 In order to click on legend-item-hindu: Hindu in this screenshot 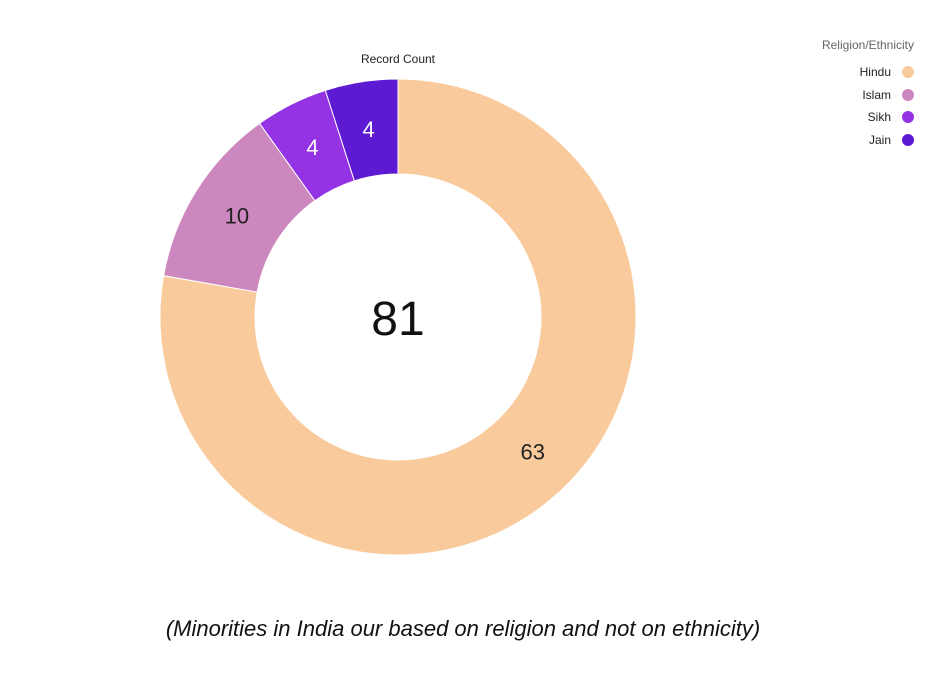, I will do `click(868, 72)`.